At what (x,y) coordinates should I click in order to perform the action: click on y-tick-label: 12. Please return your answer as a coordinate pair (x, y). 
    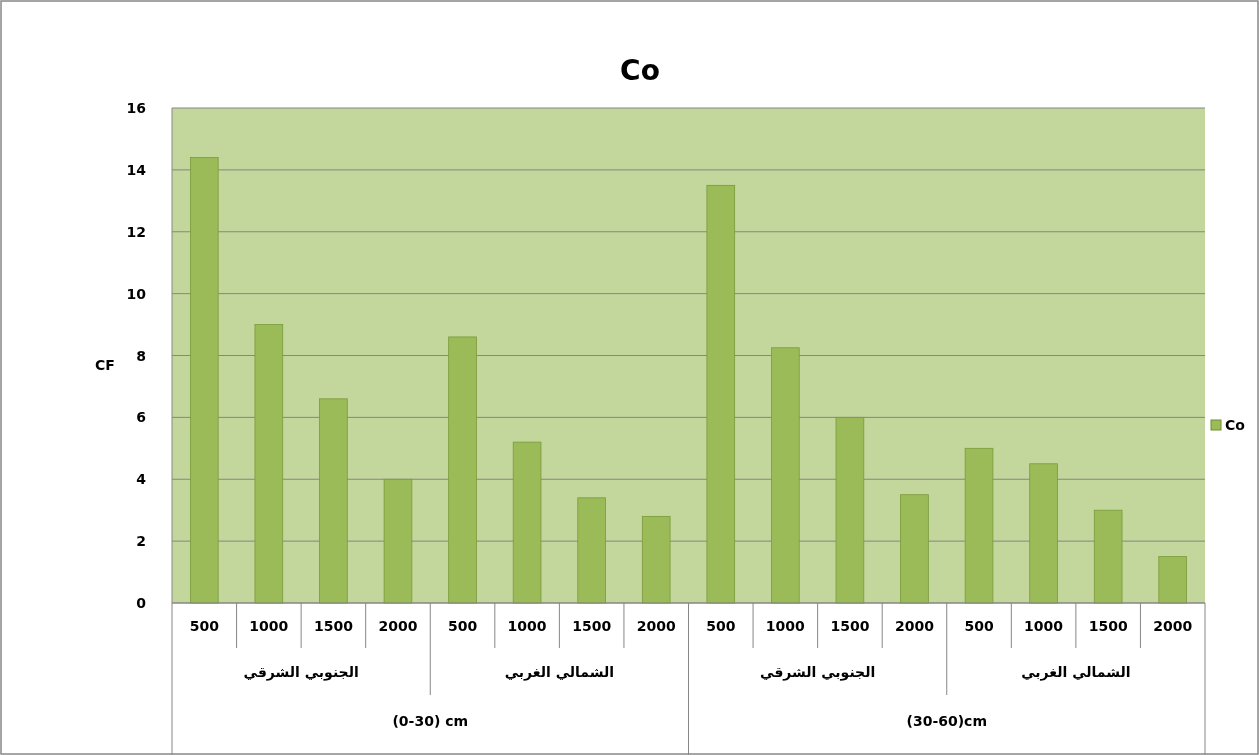
    Looking at the image, I should click on (136, 231).